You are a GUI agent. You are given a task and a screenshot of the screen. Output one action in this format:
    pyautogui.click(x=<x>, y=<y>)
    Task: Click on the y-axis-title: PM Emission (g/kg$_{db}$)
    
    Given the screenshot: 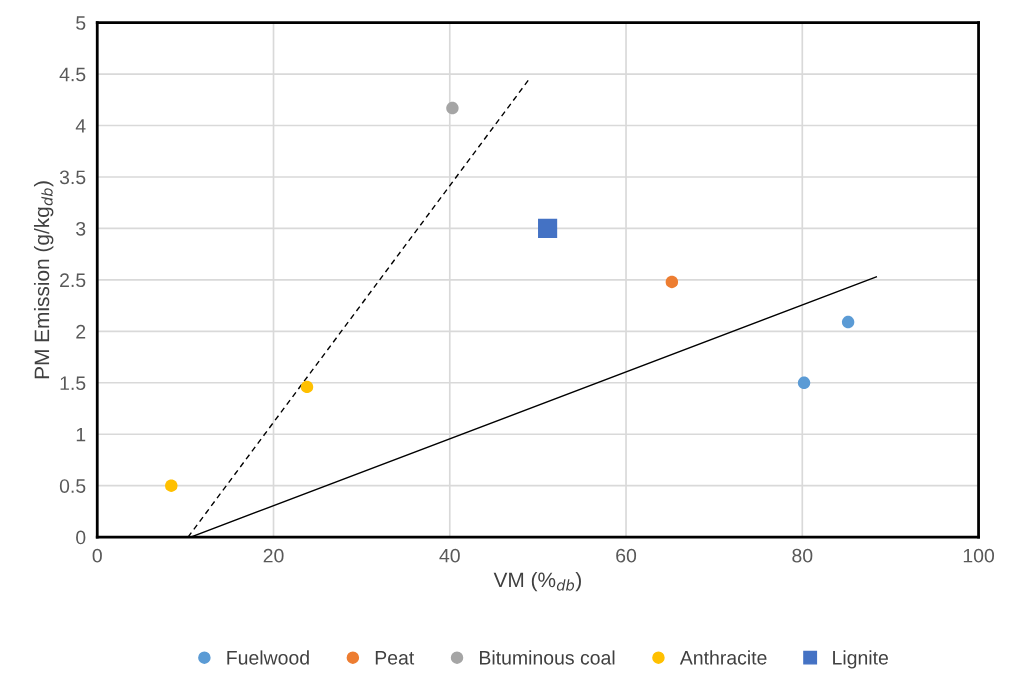 What is the action you would take?
    pyautogui.click(x=43, y=280)
    